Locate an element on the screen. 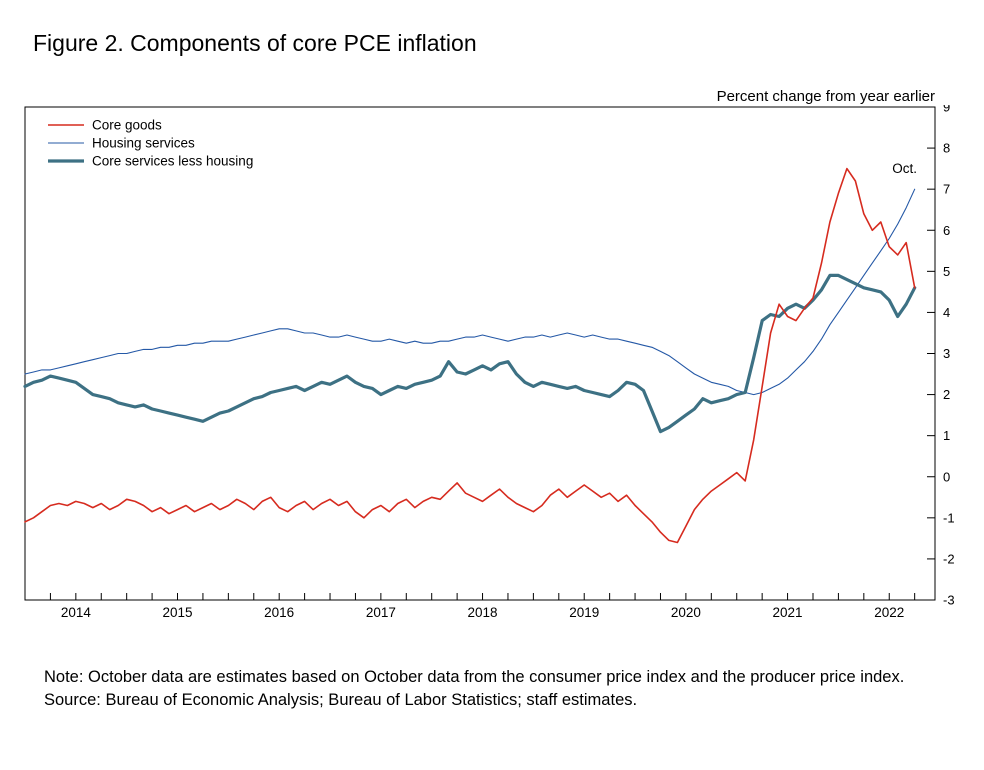 The image size is (984, 770). x-year-label: 2015 is located at coordinates (177, 612).